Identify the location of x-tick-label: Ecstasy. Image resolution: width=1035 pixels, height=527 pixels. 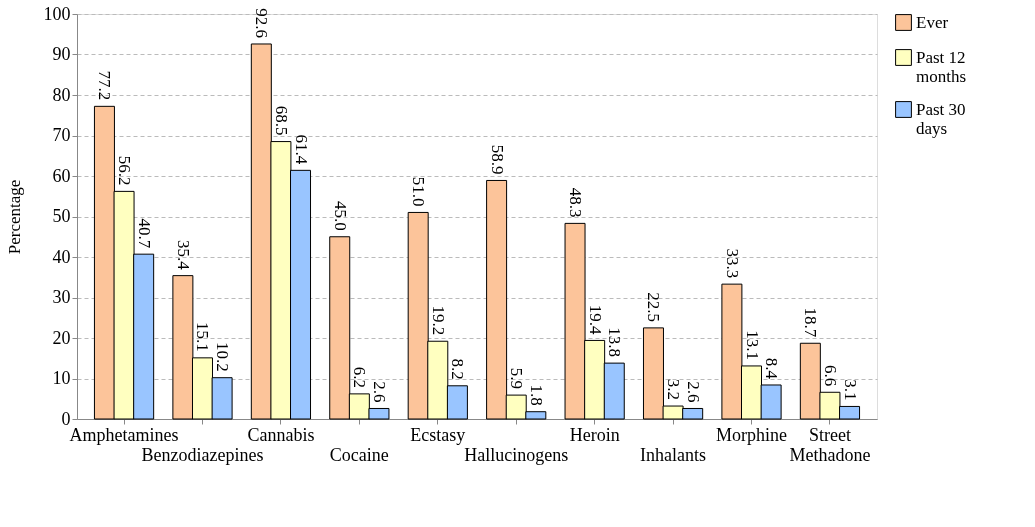
(438, 434).